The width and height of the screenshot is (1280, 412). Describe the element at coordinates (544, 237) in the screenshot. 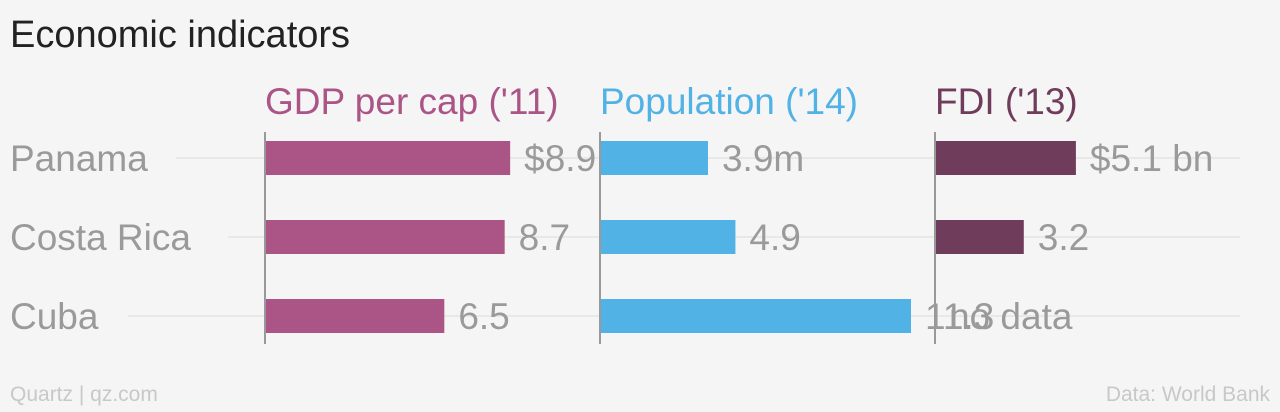

I see `data-label: 8.7` at that location.